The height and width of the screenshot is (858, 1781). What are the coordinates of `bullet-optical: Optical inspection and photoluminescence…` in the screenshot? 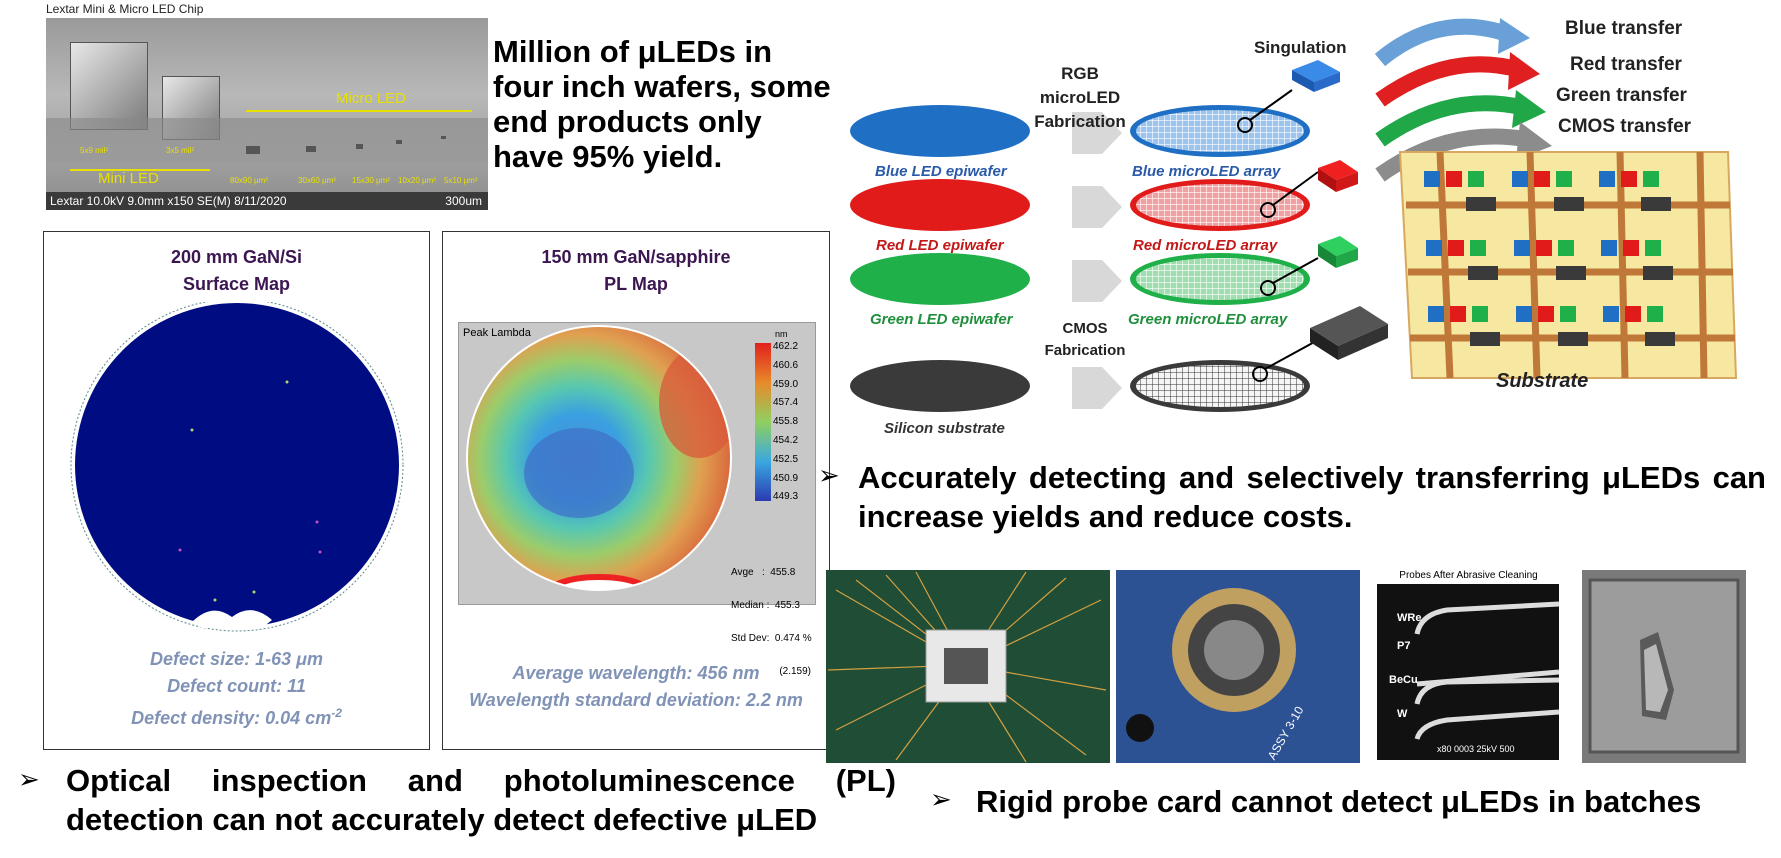 It's located at (481, 800).